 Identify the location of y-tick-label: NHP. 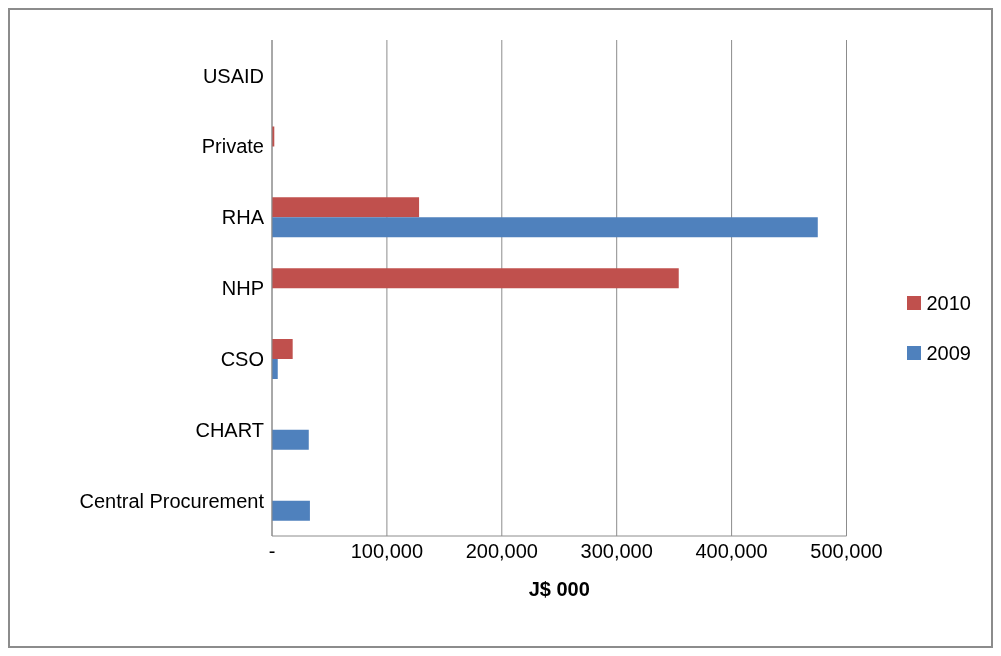
(242, 288).